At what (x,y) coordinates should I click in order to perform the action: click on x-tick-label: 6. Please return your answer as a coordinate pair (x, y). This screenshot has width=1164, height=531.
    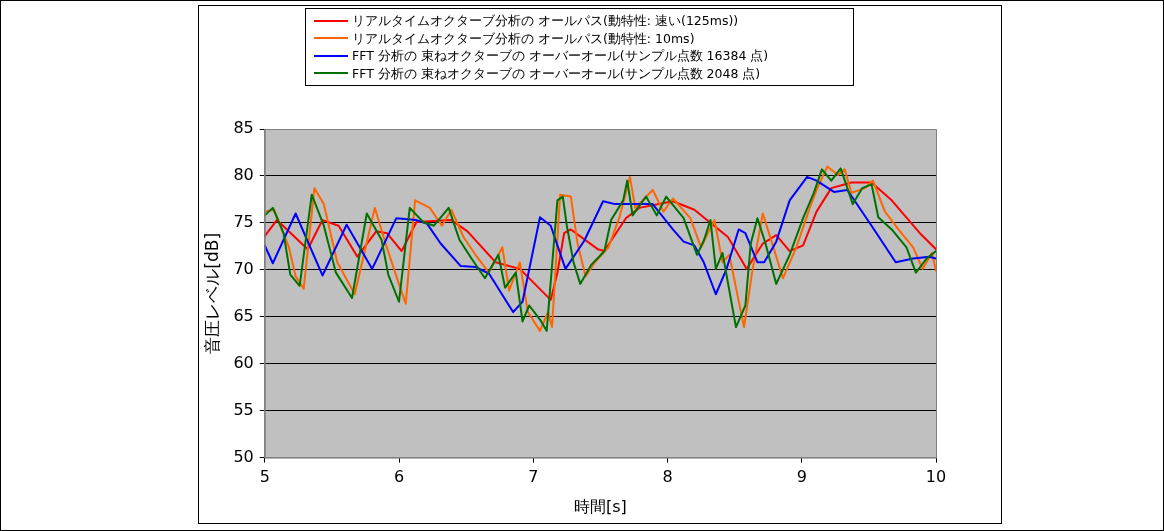
    Looking at the image, I should click on (399, 477).